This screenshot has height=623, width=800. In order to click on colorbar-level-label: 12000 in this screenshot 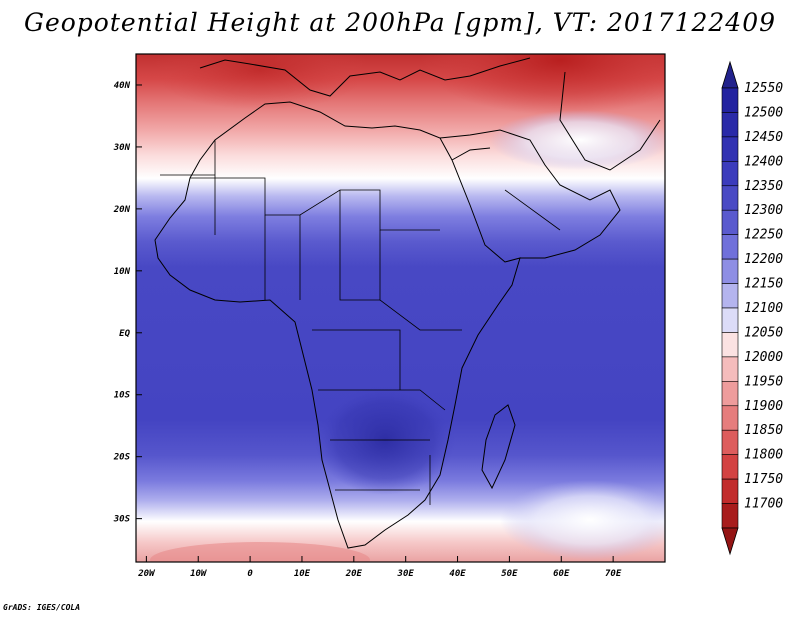, I will do `click(763, 357)`.